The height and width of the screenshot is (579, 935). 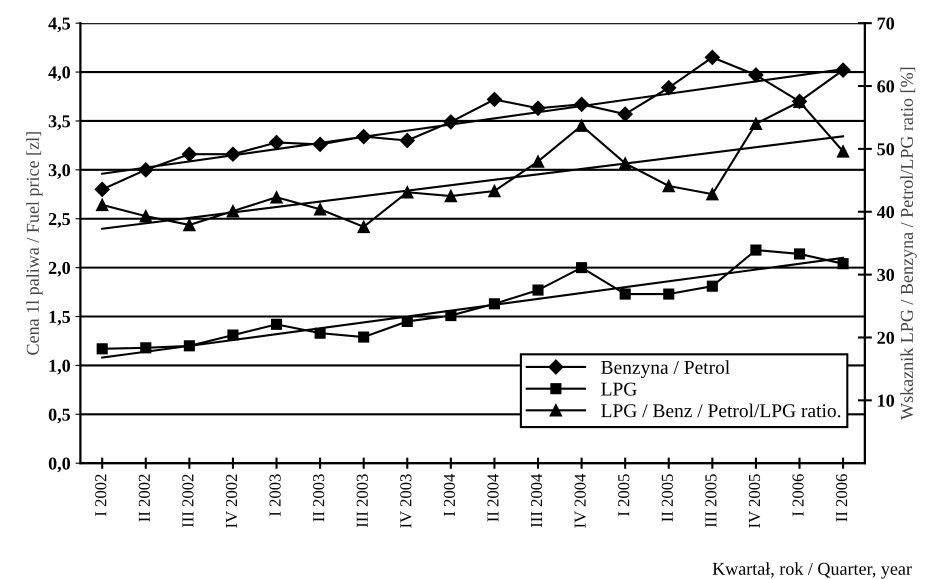 What do you see at coordinates (362, 501) in the screenshot?
I see `x-tick-label: III 2003` at bounding box center [362, 501].